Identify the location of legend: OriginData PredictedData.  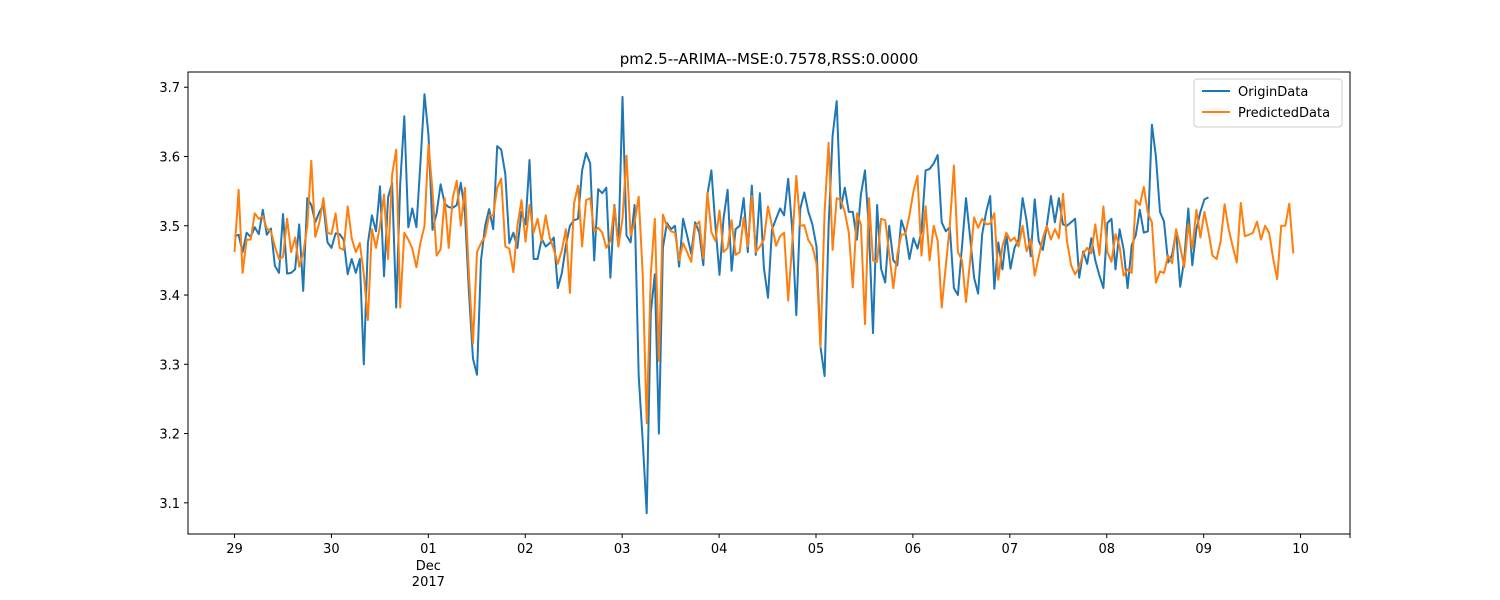
(1268, 103).